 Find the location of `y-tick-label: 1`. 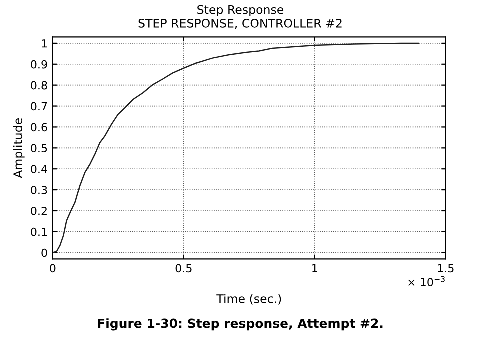

y-tick-label: 1 is located at coordinates (45, 44).